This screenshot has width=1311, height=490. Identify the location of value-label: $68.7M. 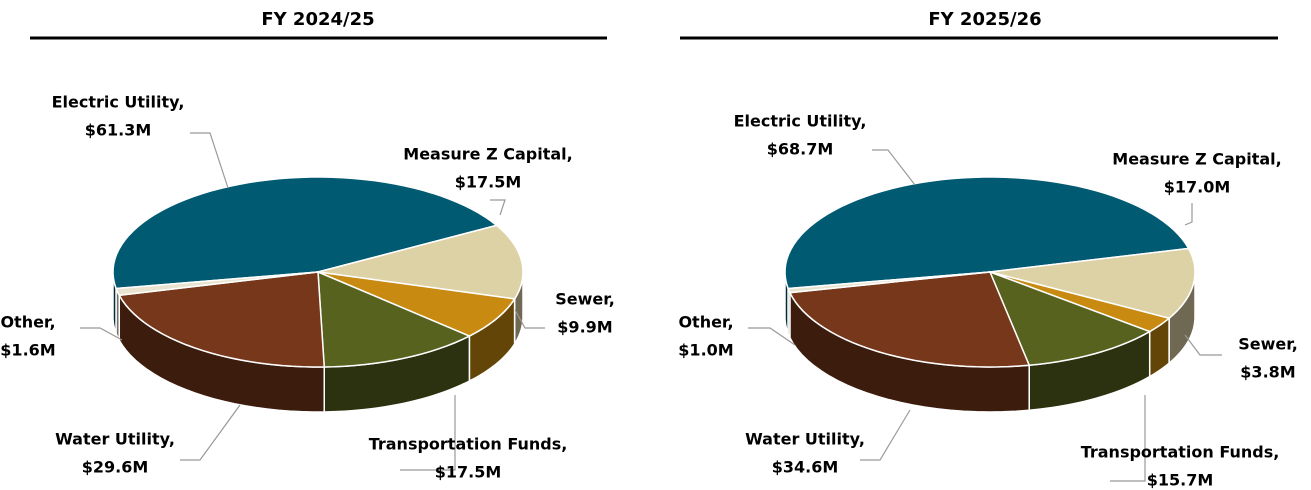
(800, 149).